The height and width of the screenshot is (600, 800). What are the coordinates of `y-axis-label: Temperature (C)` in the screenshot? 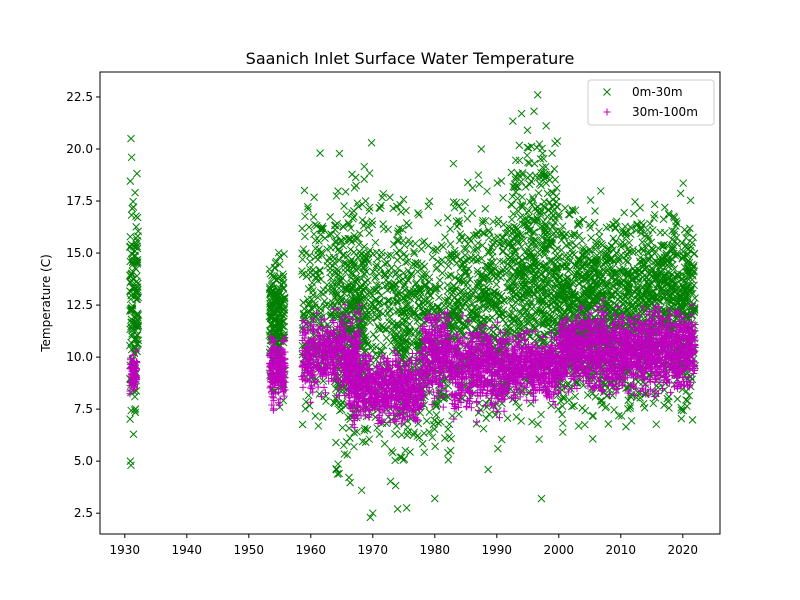 It's located at (46, 303).